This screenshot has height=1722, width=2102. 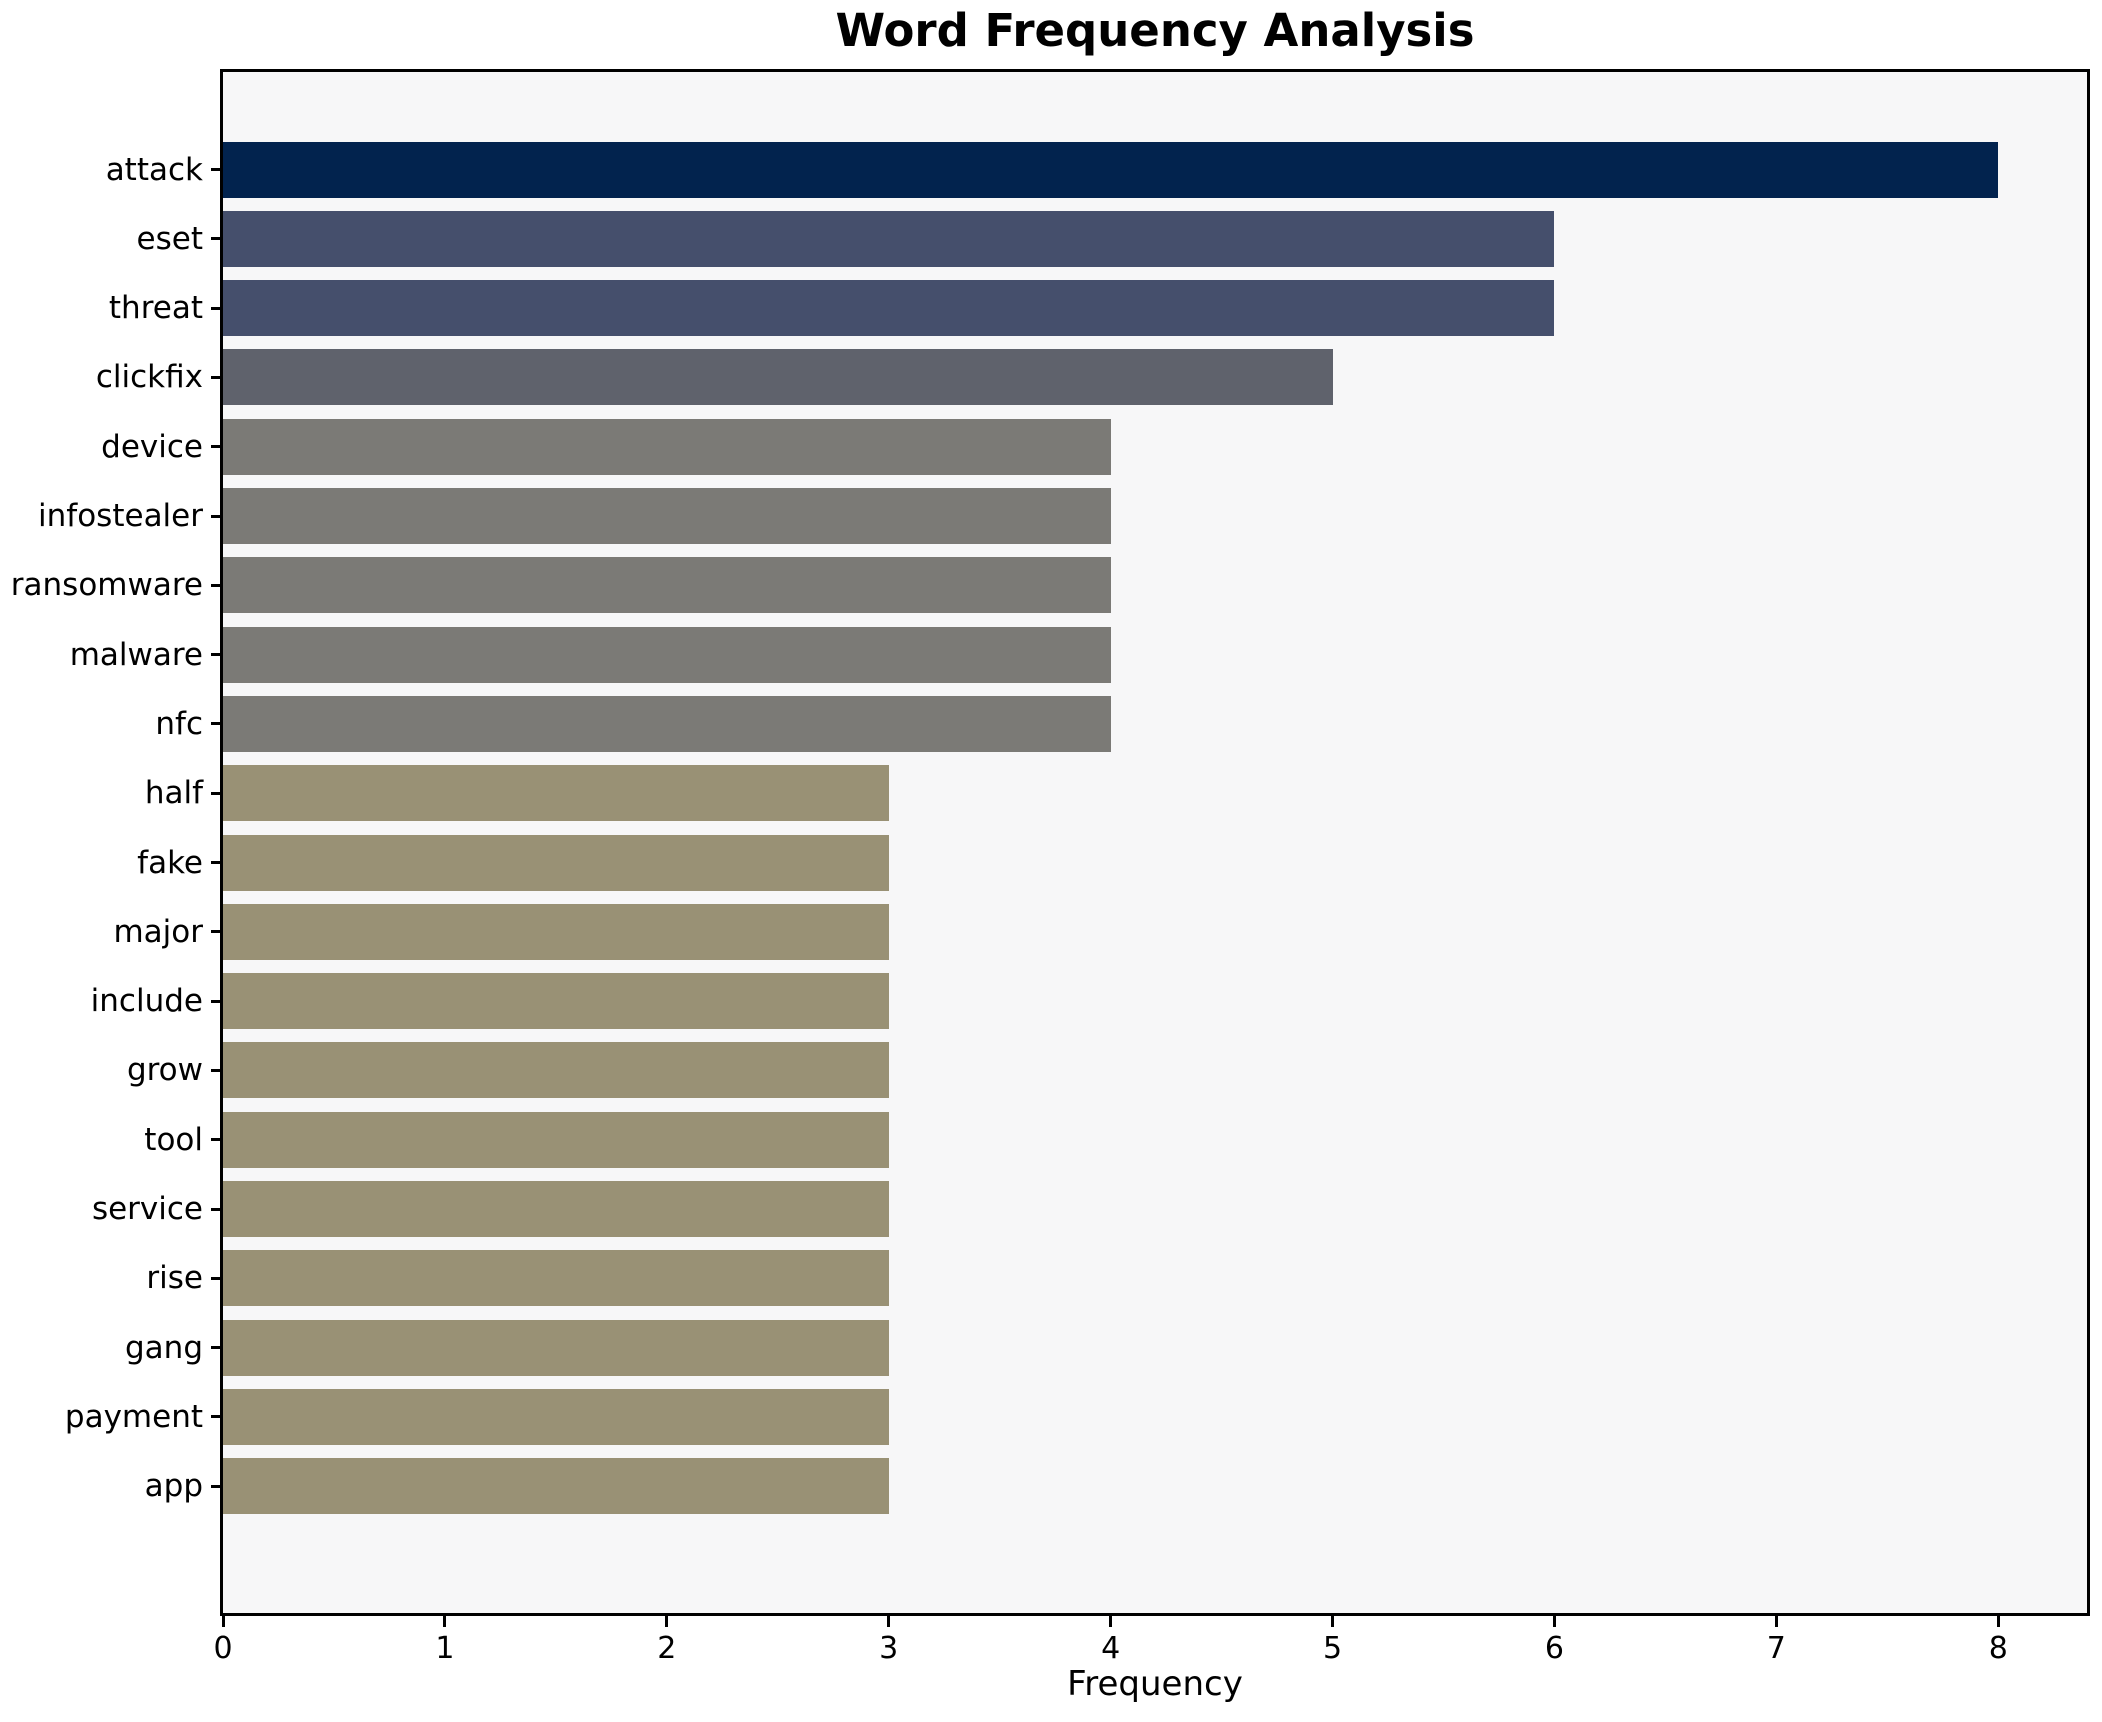 What do you see at coordinates (173, 1486) in the screenshot?
I see `y-tick-label-app: app` at bounding box center [173, 1486].